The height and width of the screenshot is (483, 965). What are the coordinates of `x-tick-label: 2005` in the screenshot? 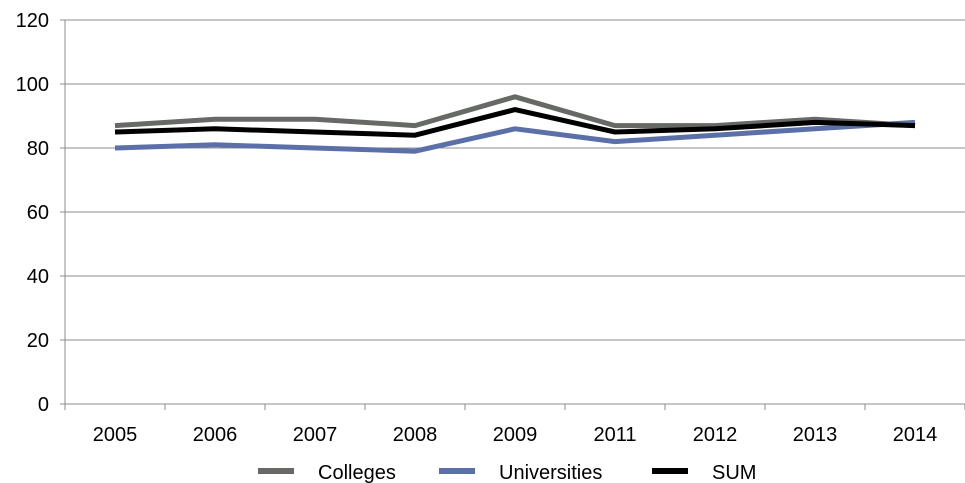 It's located at (115, 435).